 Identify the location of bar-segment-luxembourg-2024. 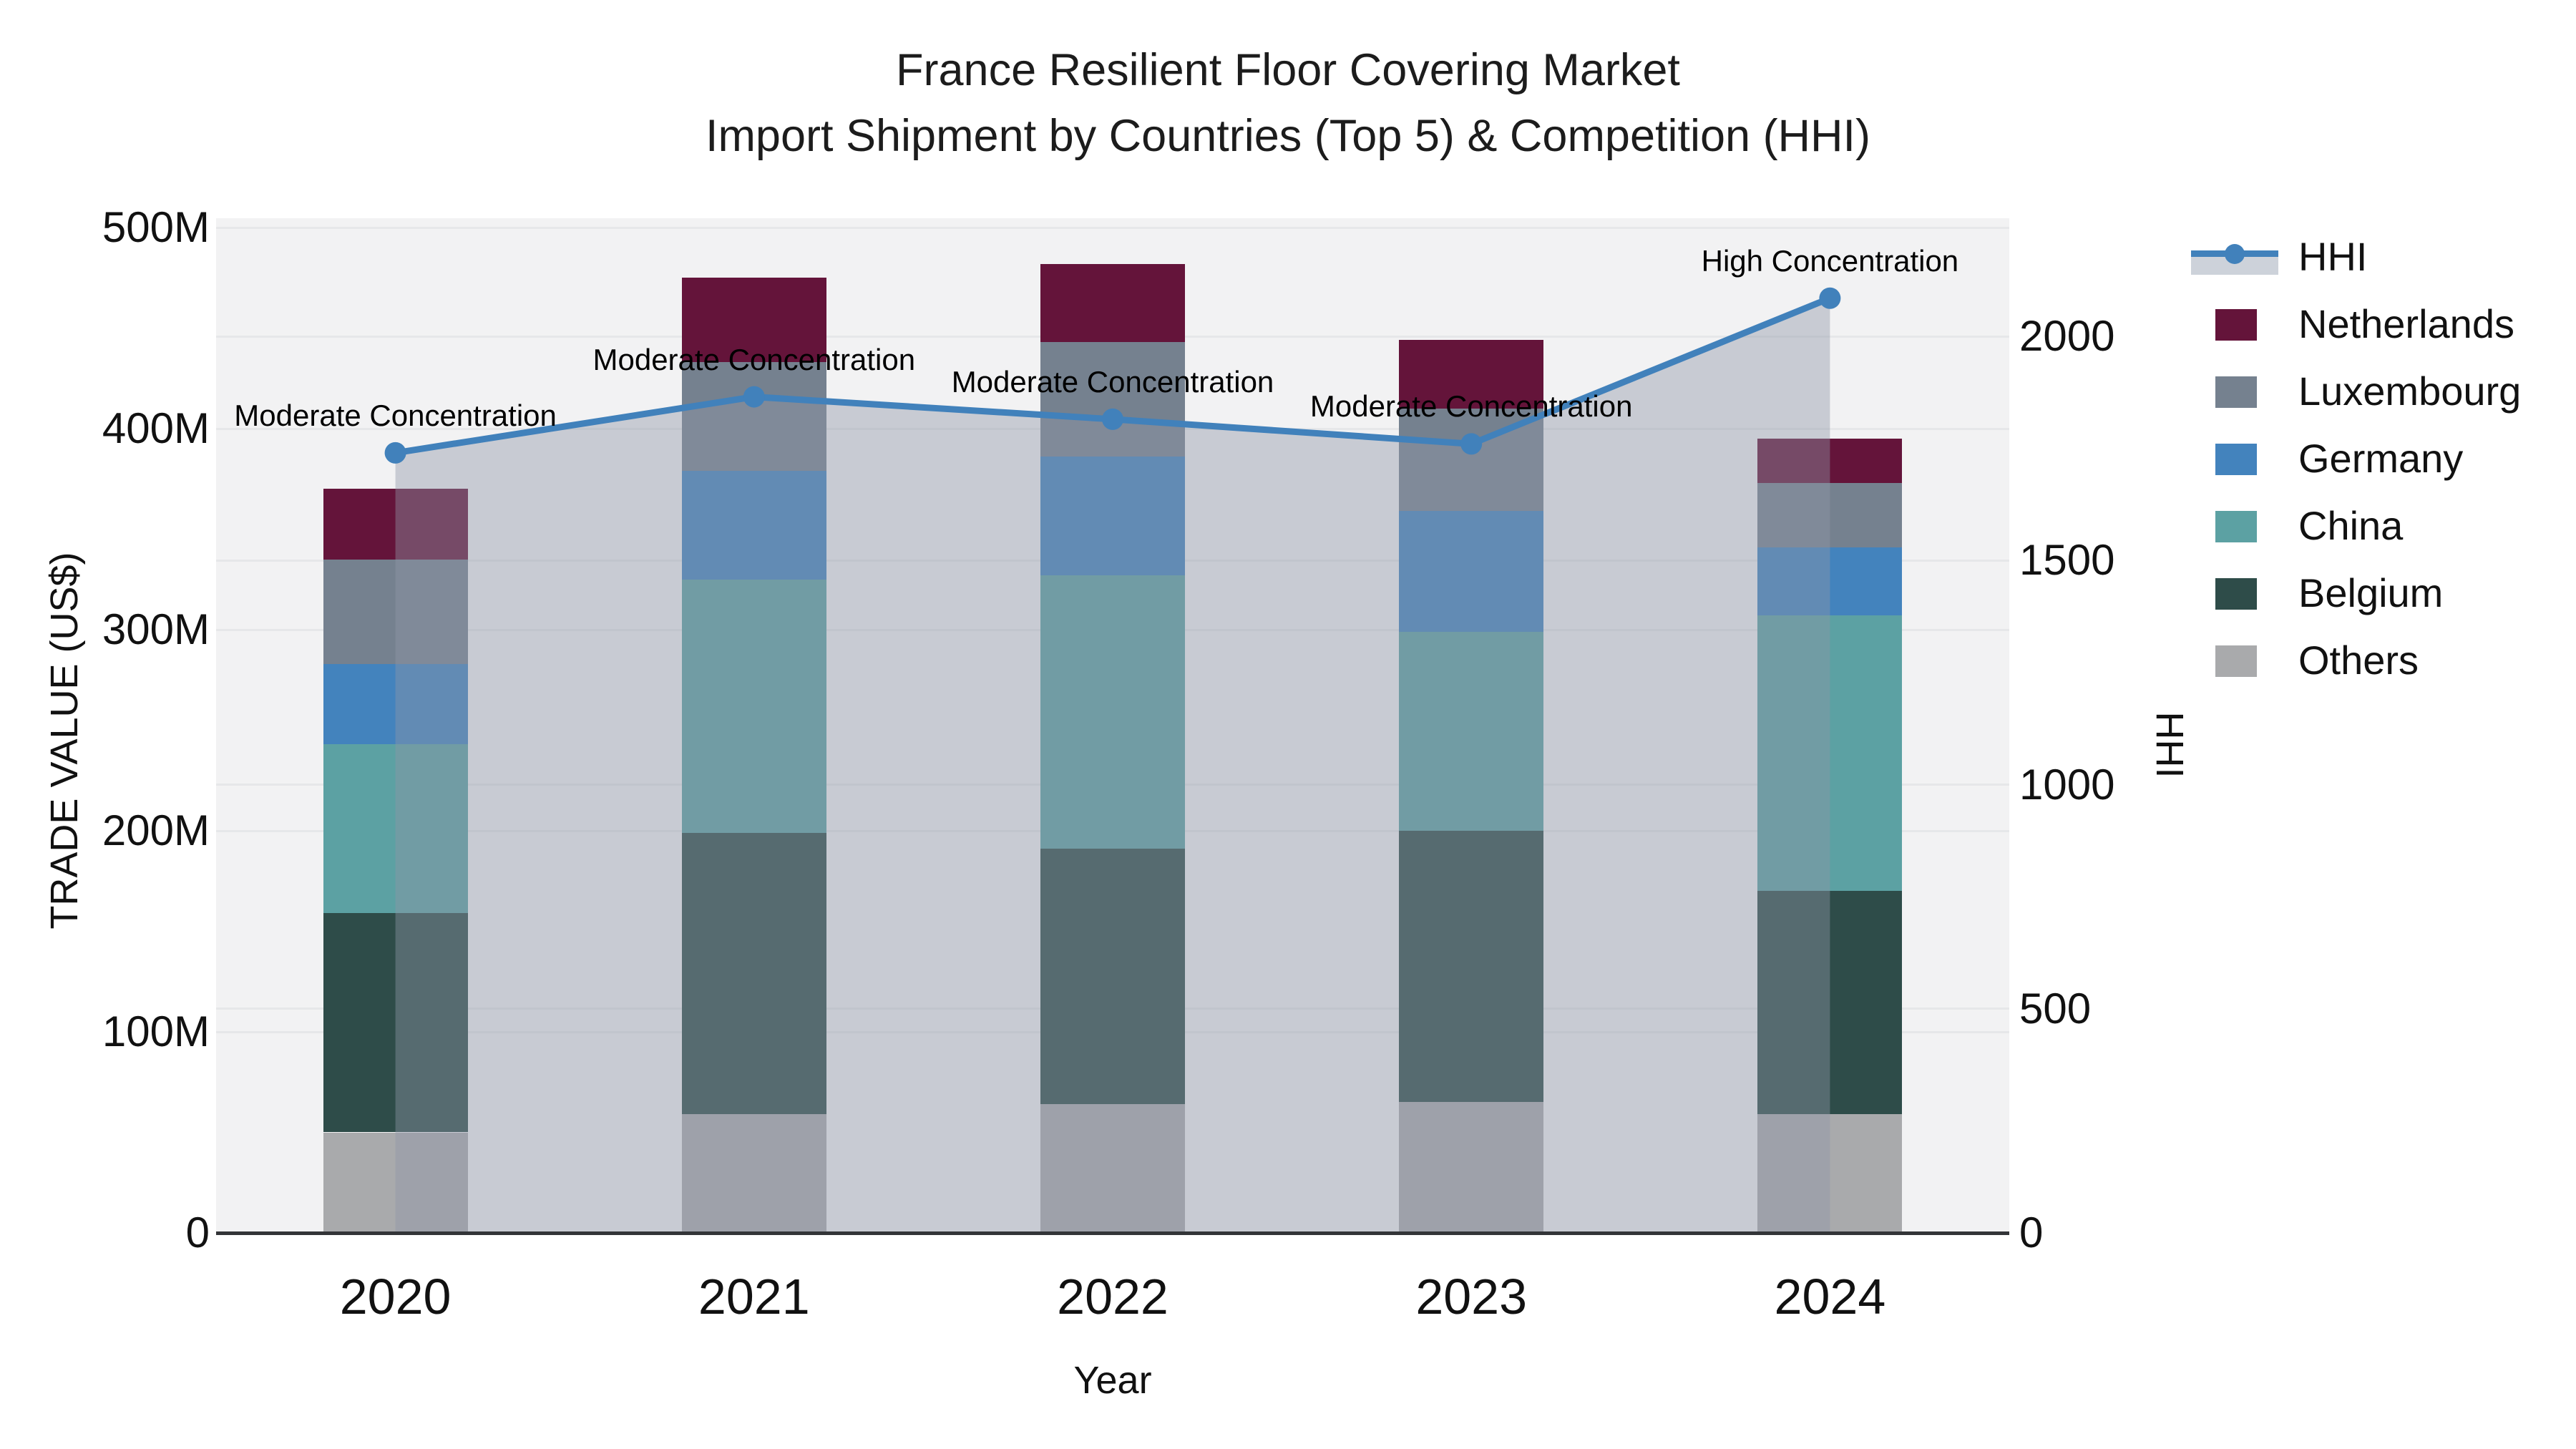
(1830, 514).